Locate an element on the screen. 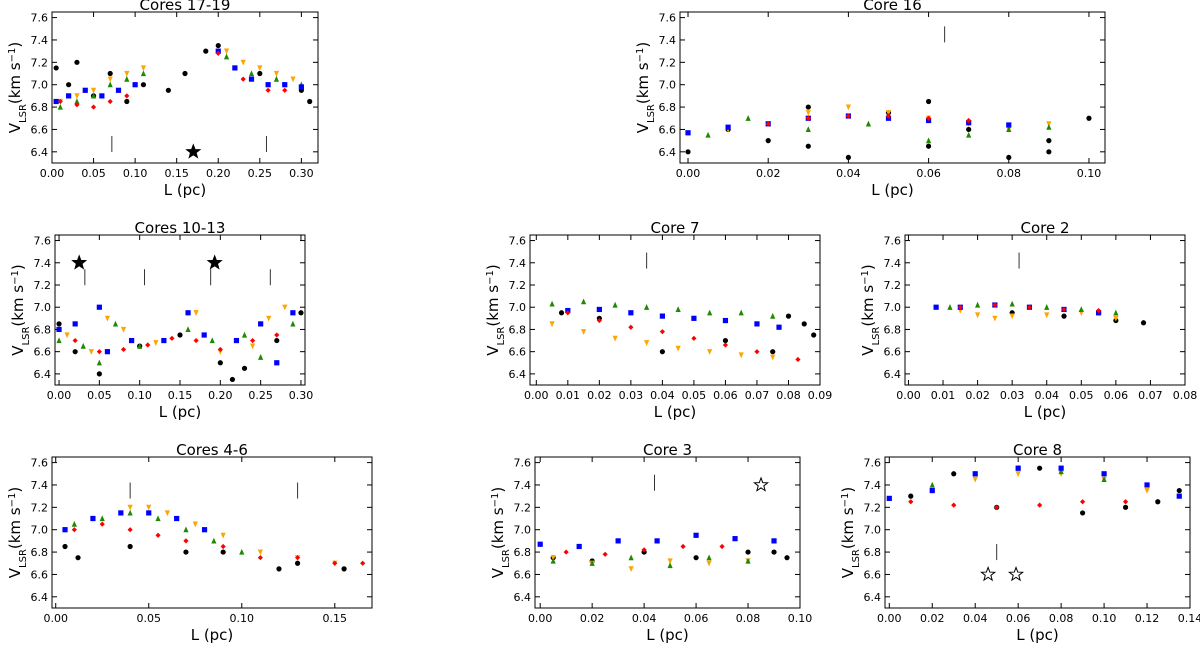 The height and width of the screenshot is (649, 1200). x-tick-label: 0.09 is located at coordinates (820, 395).